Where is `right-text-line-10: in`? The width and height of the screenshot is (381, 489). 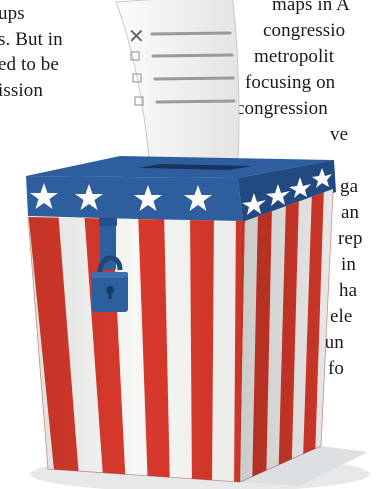 right-text-line-10: in is located at coordinates (348, 264).